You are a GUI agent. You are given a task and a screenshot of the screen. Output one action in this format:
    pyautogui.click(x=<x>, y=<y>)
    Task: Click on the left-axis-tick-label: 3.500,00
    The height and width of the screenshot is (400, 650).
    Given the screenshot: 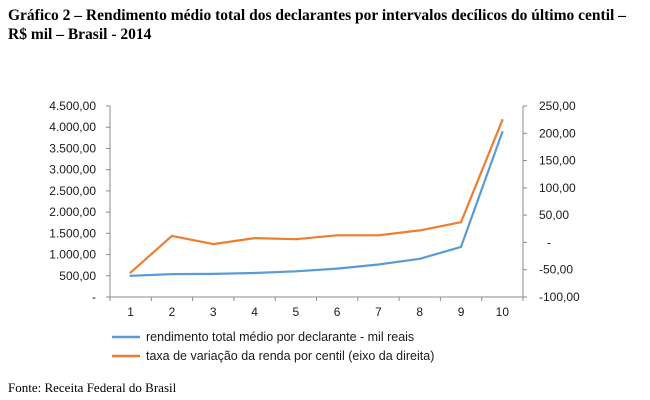 What is the action you would take?
    pyautogui.click(x=72, y=148)
    